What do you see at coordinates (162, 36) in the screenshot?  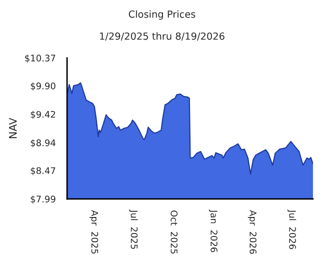 I see `chart-subtitle: 1/29/2025 thru 8/19/2026` at bounding box center [162, 36].